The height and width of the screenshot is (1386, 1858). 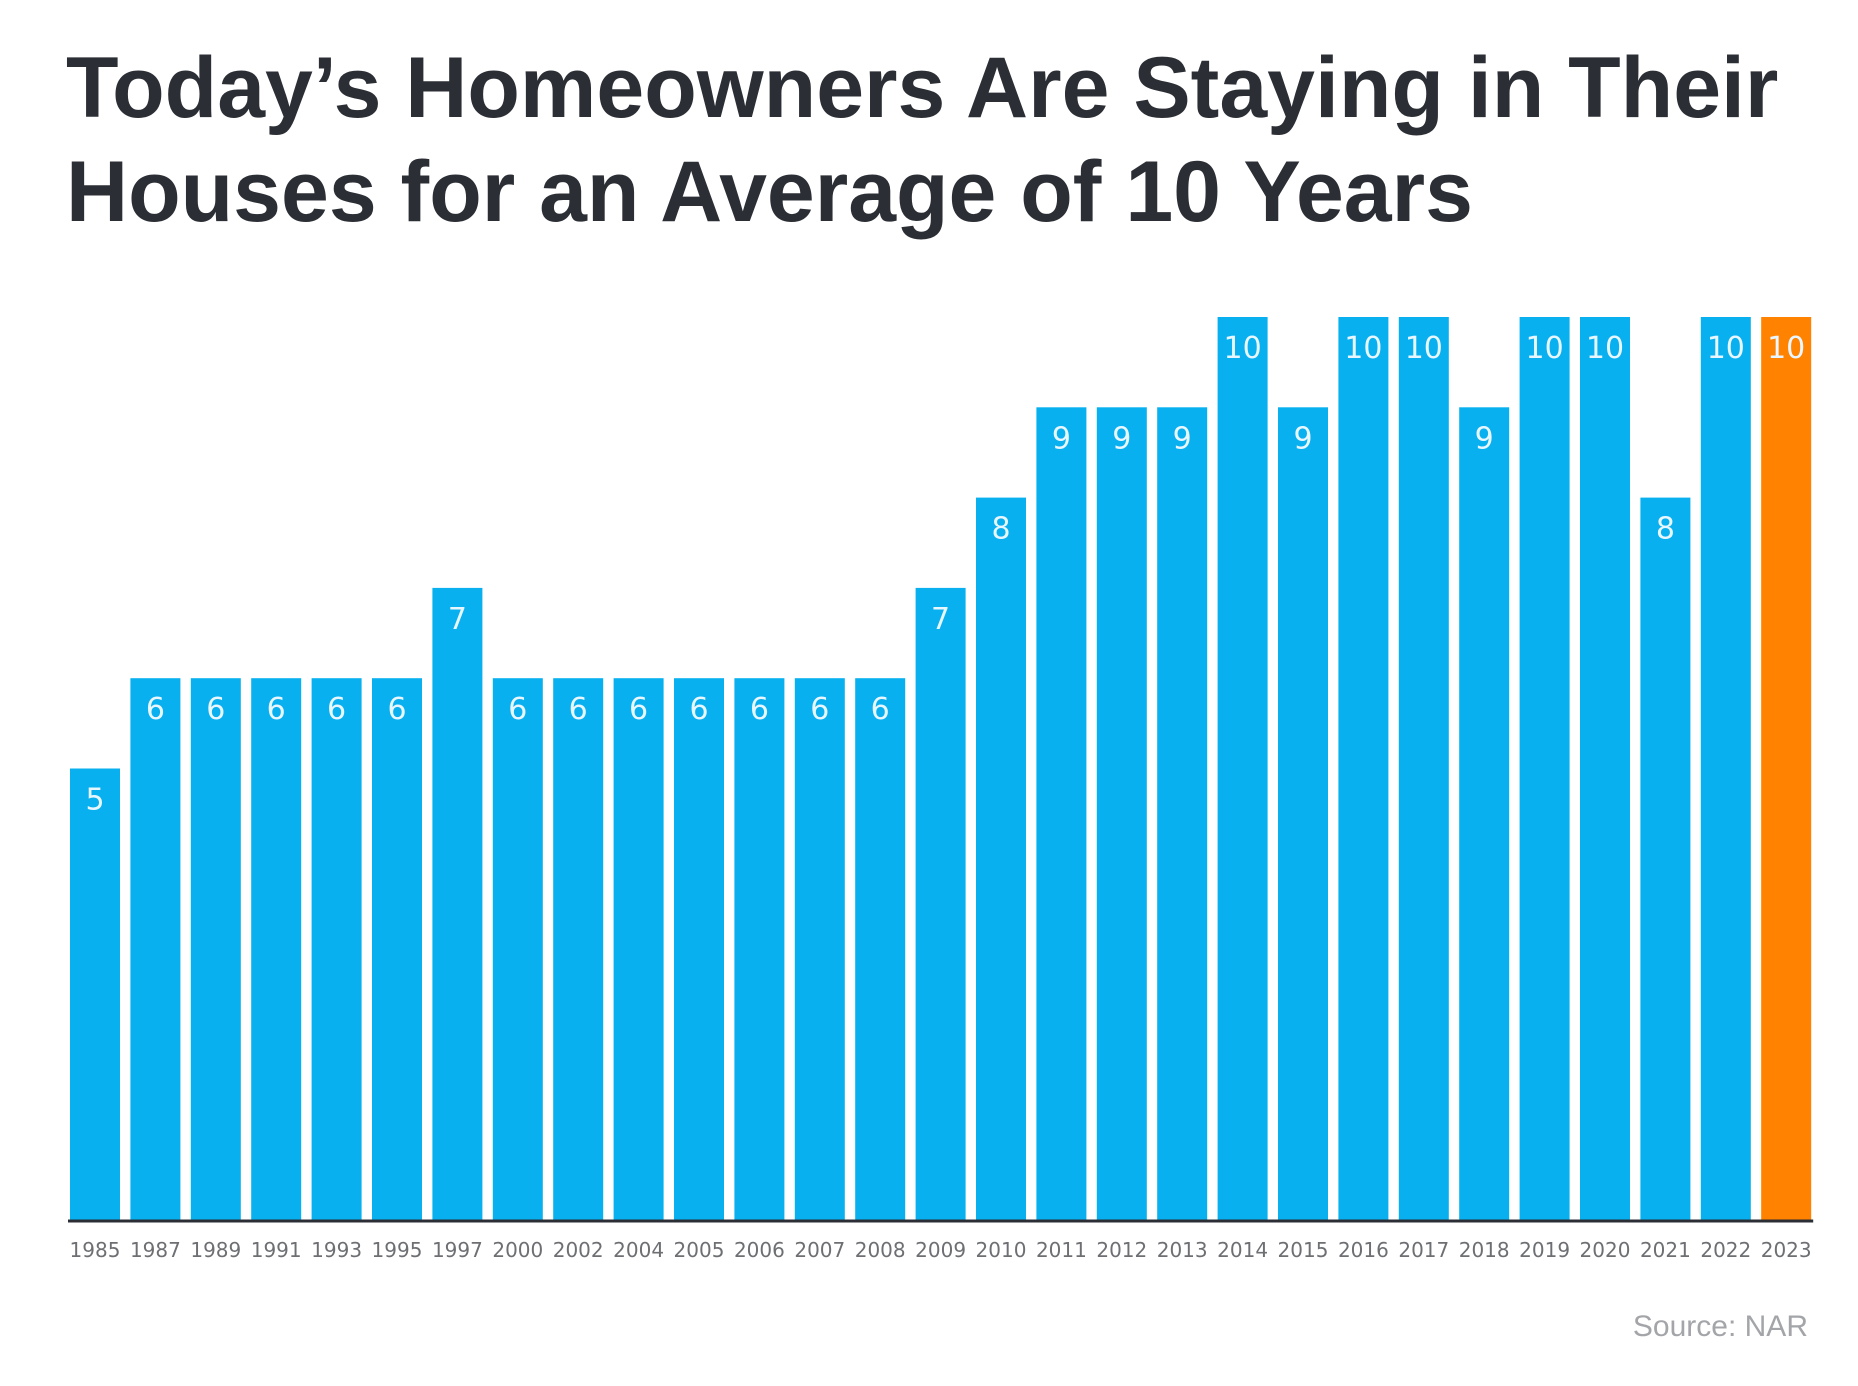 I want to click on x-tick-label-1989: 1989, so click(x=215, y=1250).